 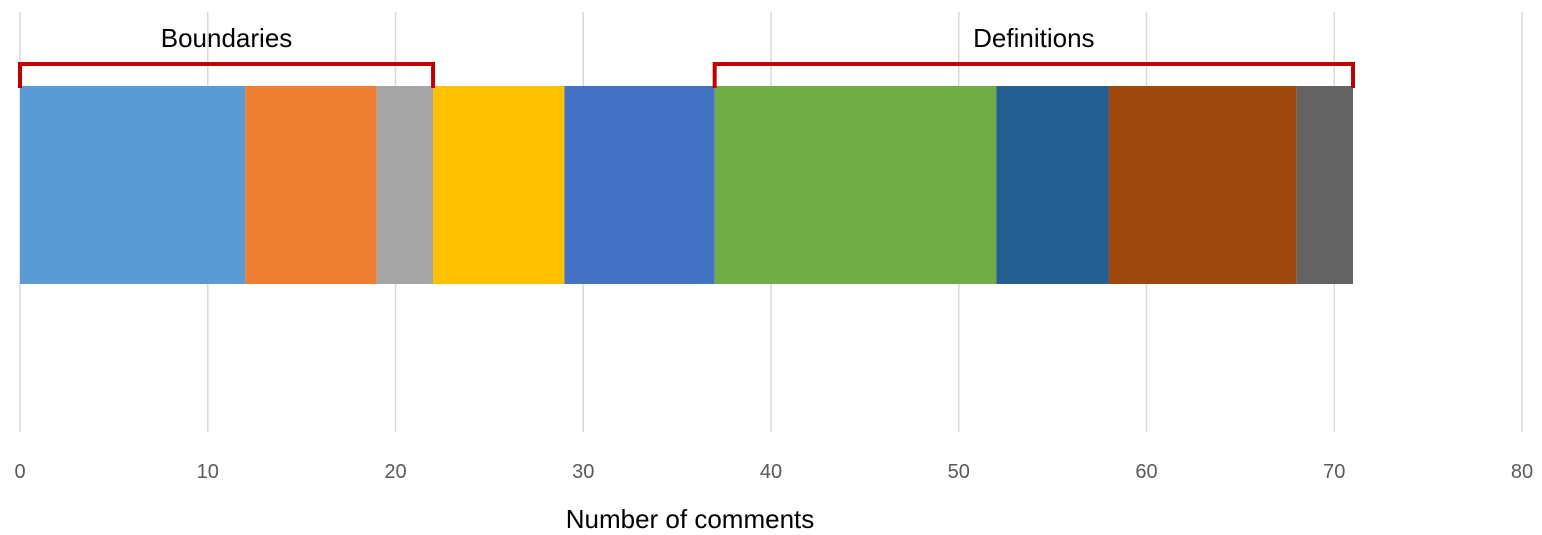 I want to click on x-tick-label-40: 40, so click(x=771, y=472).